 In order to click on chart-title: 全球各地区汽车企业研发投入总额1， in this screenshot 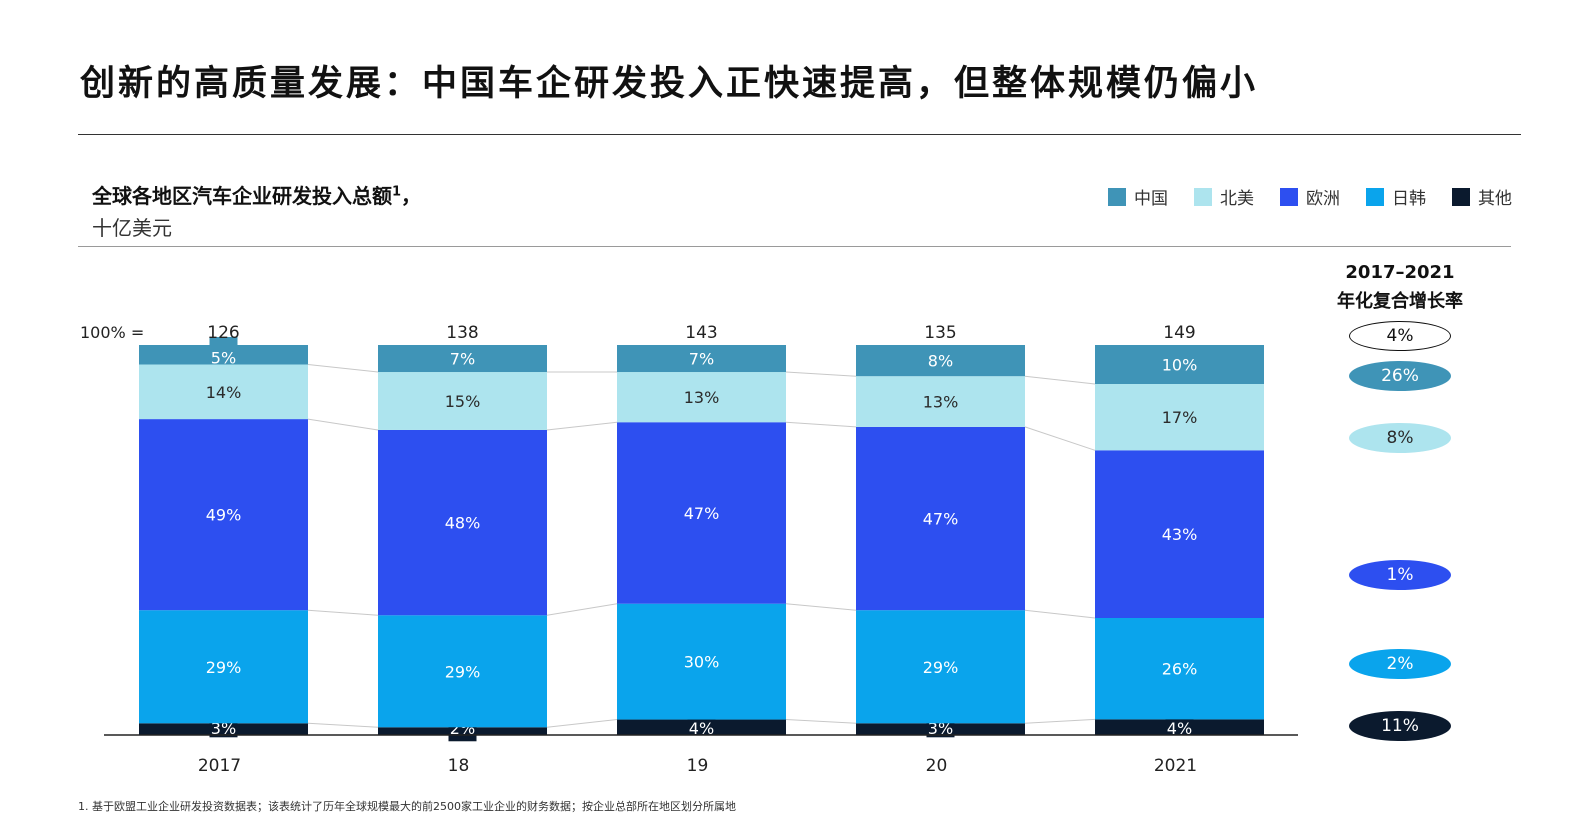, I will do `click(256, 194)`.